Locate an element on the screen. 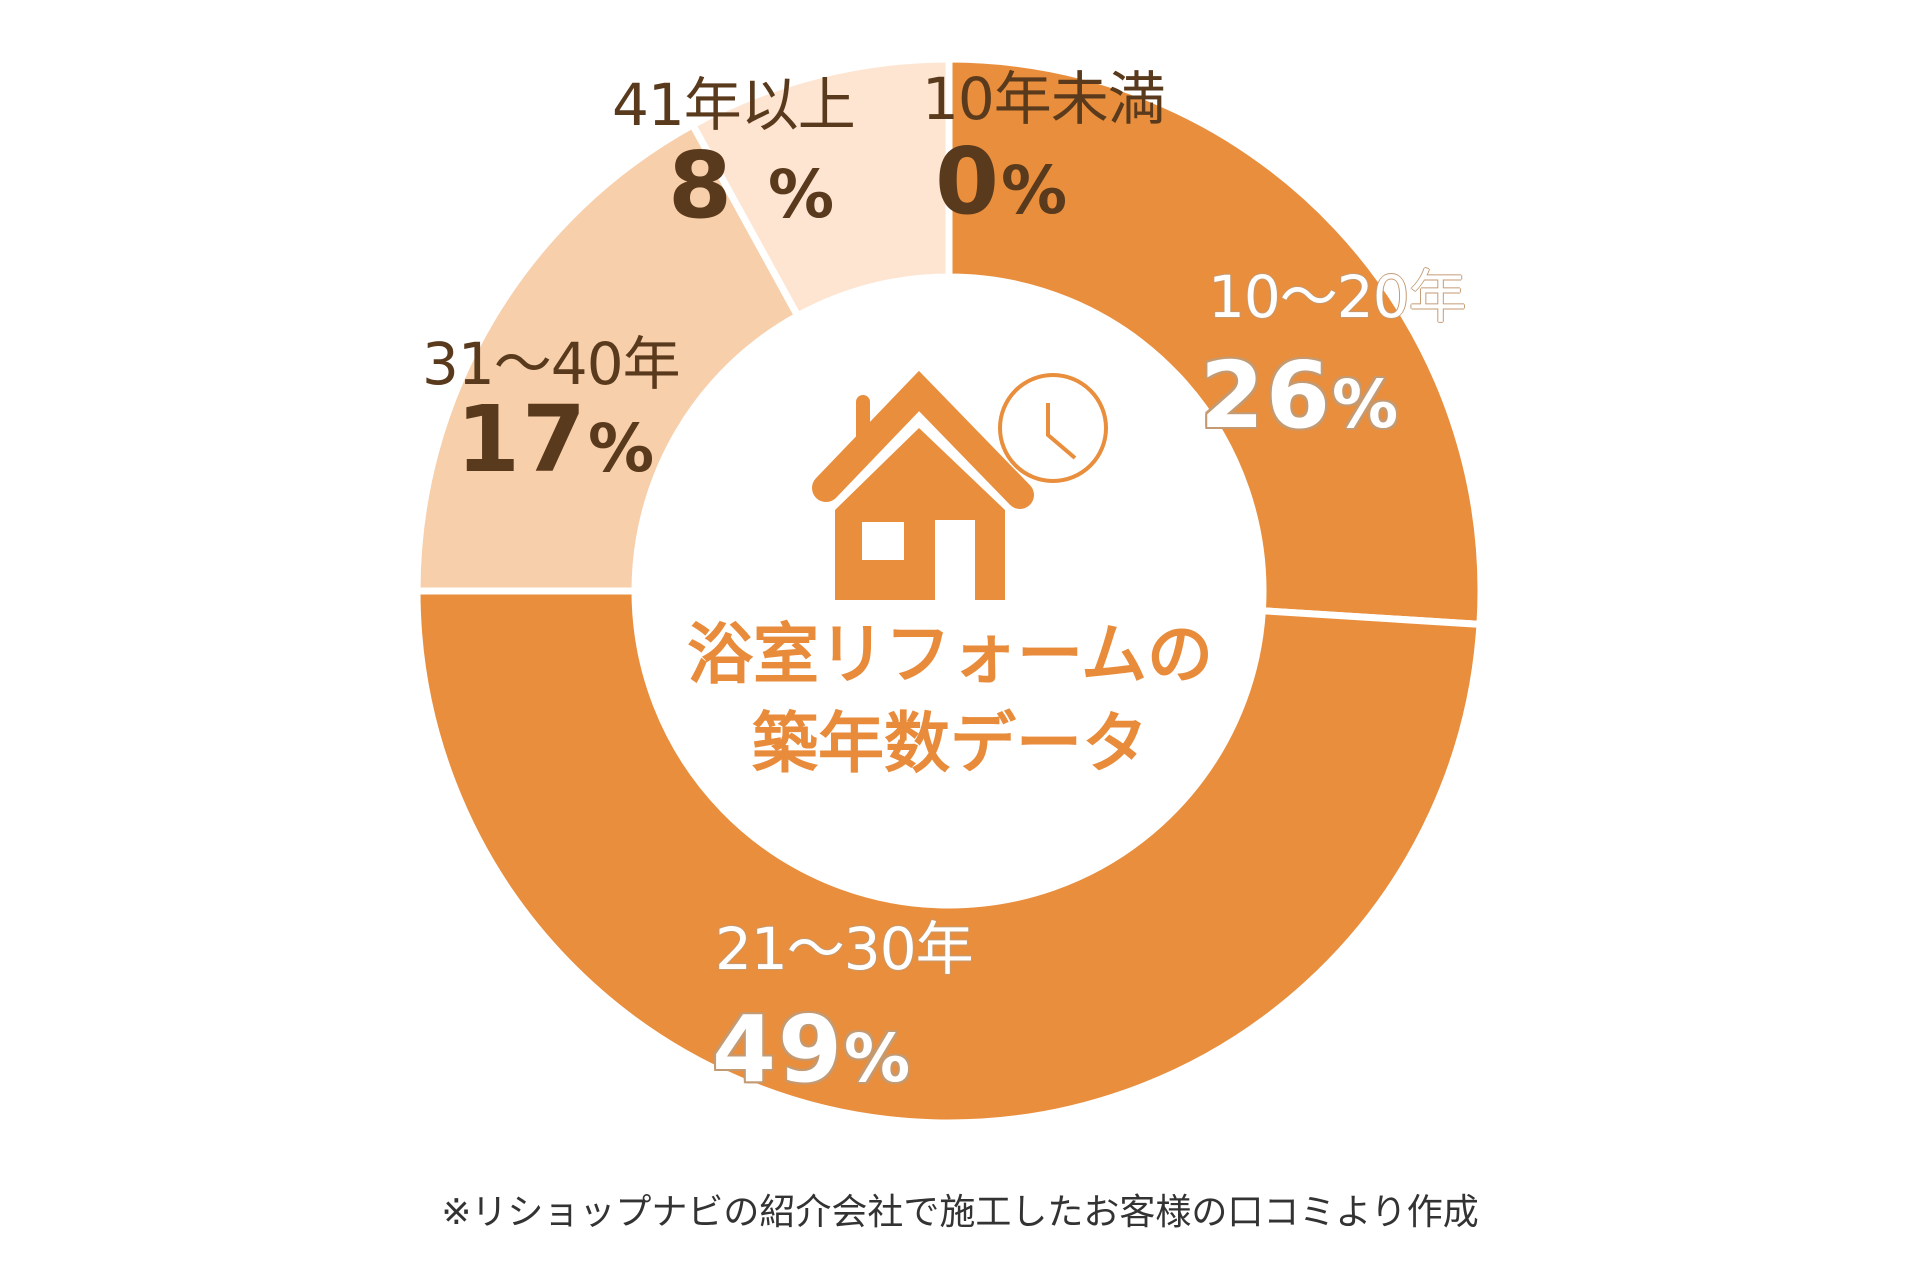 This screenshot has width=1920, height=1278. house-with-clock-icon is located at coordinates (960, 485).